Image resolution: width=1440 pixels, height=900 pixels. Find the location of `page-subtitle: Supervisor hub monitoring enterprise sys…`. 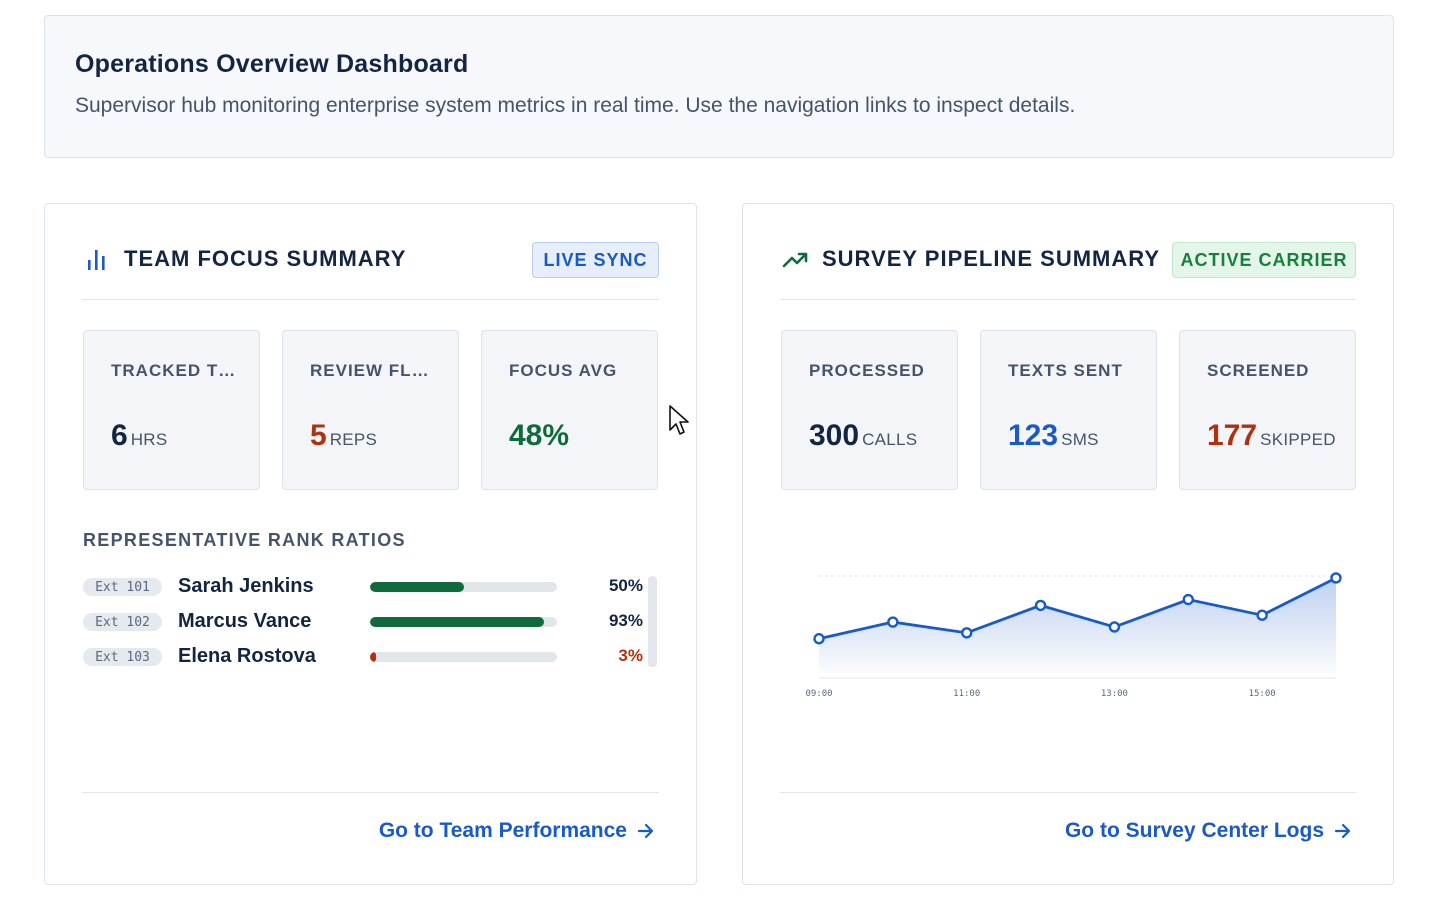

page-subtitle: Supervisor hub monitoring enterprise sys… is located at coordinates (575, 105).